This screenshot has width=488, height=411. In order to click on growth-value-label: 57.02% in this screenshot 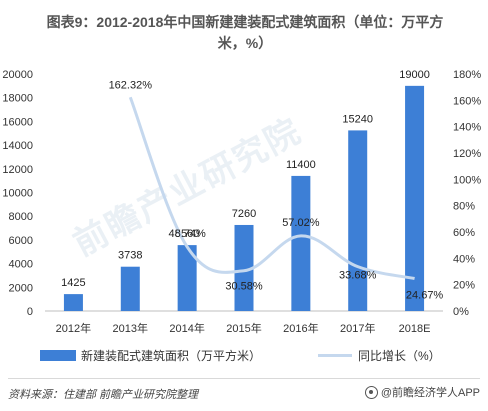, I will do `click(301, 223)`.